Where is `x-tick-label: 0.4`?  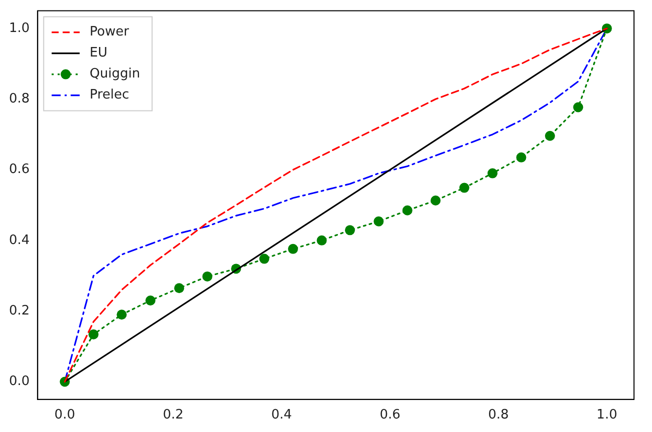 x-tick-label: 0.4 is located at coordinates (281, 415).